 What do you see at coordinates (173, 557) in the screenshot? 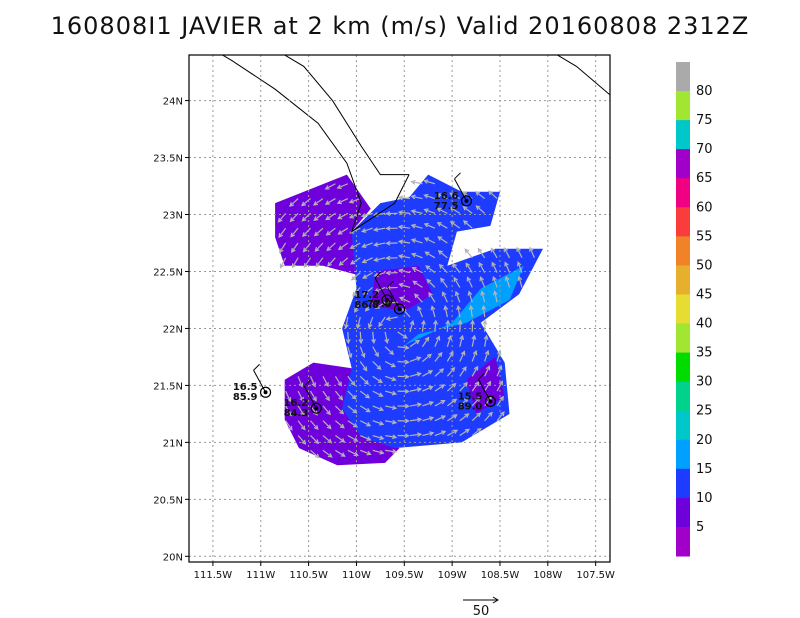
I see `y-tick-label: 20N` at bounding box center [173, 557].